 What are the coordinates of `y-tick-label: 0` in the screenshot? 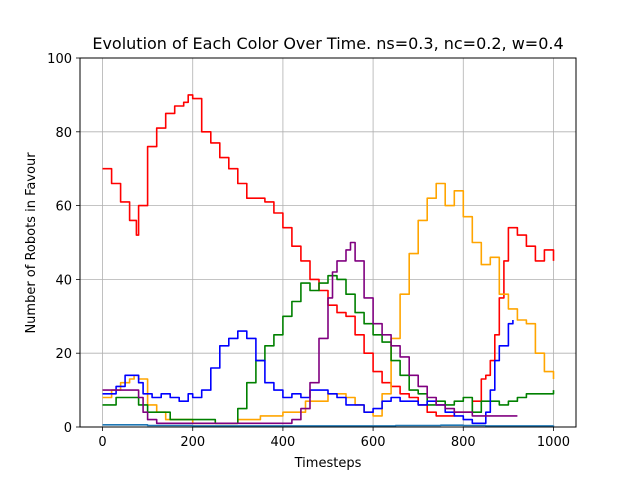 It's located at (68, 428).